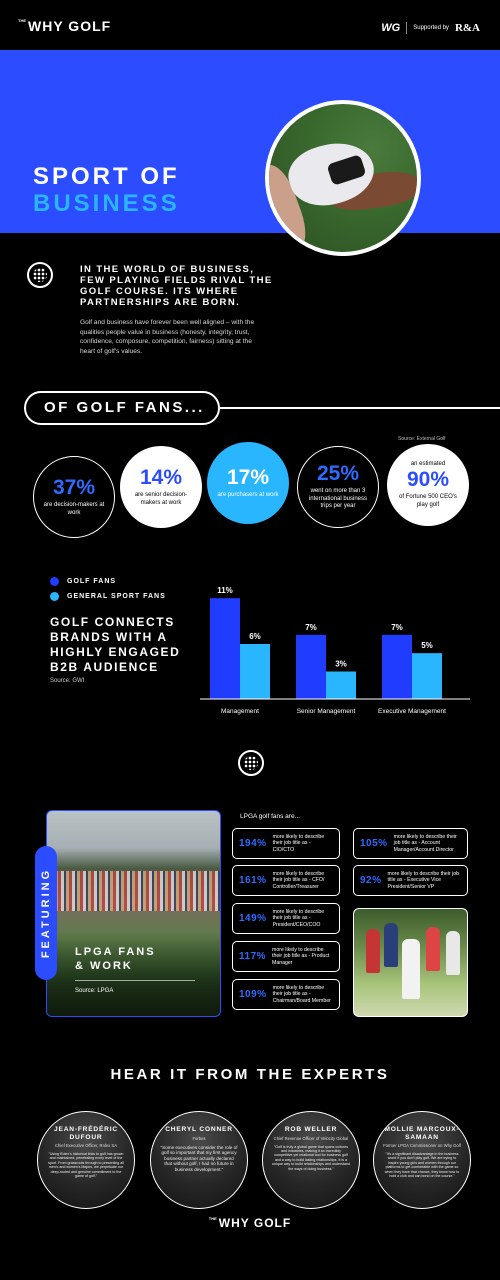 This screenshot has width=500, height=1280. I want to click on lpga-source: Source: LPGA, so click(94, 991).